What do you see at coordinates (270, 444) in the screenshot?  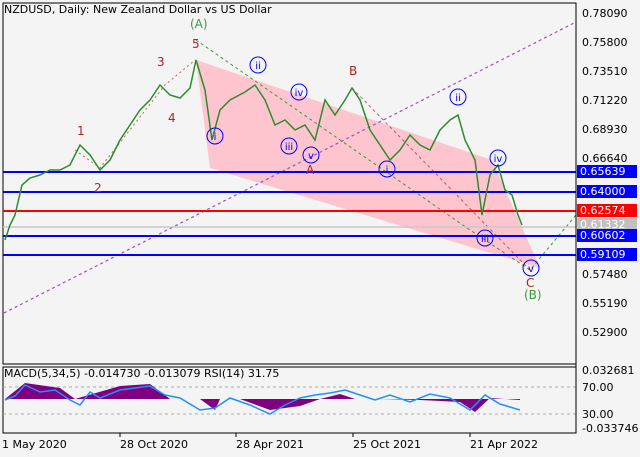 I see `x-axis-label: 28 Apr 2021` at bounding box center [270, 444].